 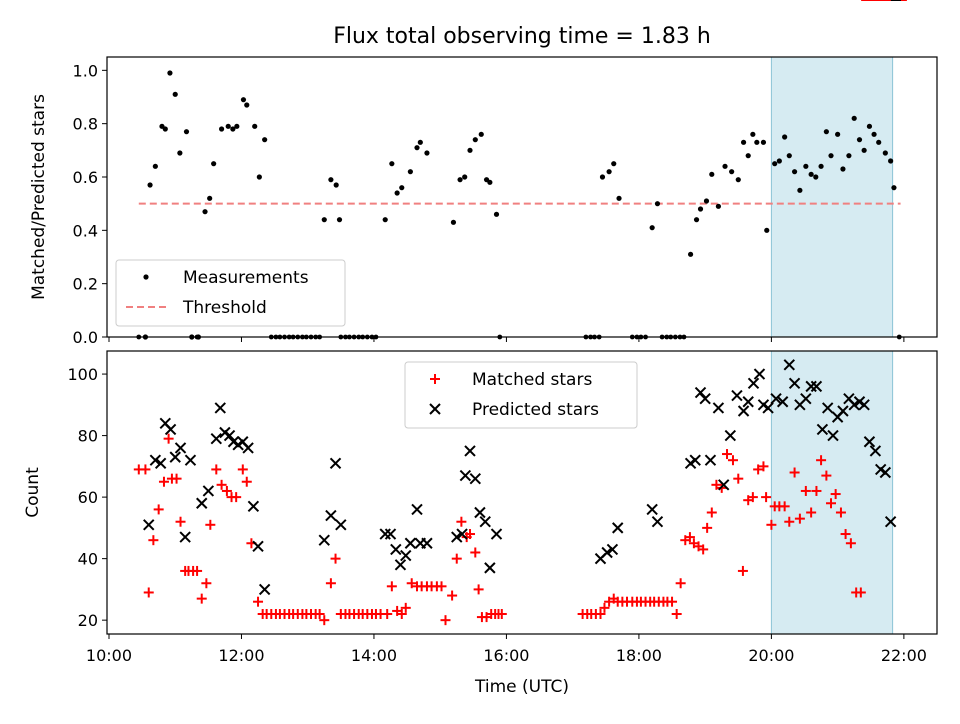 I want to click on y-tick-label: 60, so click(x=88, y=497).